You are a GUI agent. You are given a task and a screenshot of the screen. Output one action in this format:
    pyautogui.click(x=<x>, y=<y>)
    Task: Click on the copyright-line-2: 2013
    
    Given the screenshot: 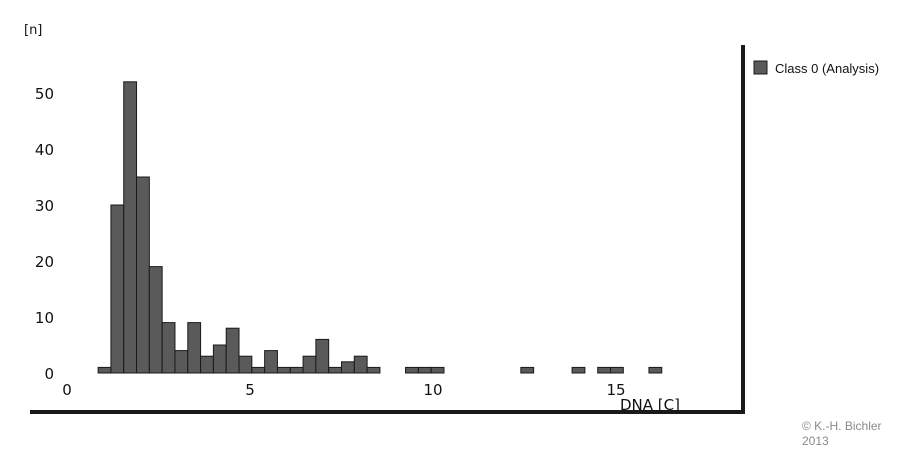 What is the action you would take?
    pyautogui.click(x=815, y=441)
    